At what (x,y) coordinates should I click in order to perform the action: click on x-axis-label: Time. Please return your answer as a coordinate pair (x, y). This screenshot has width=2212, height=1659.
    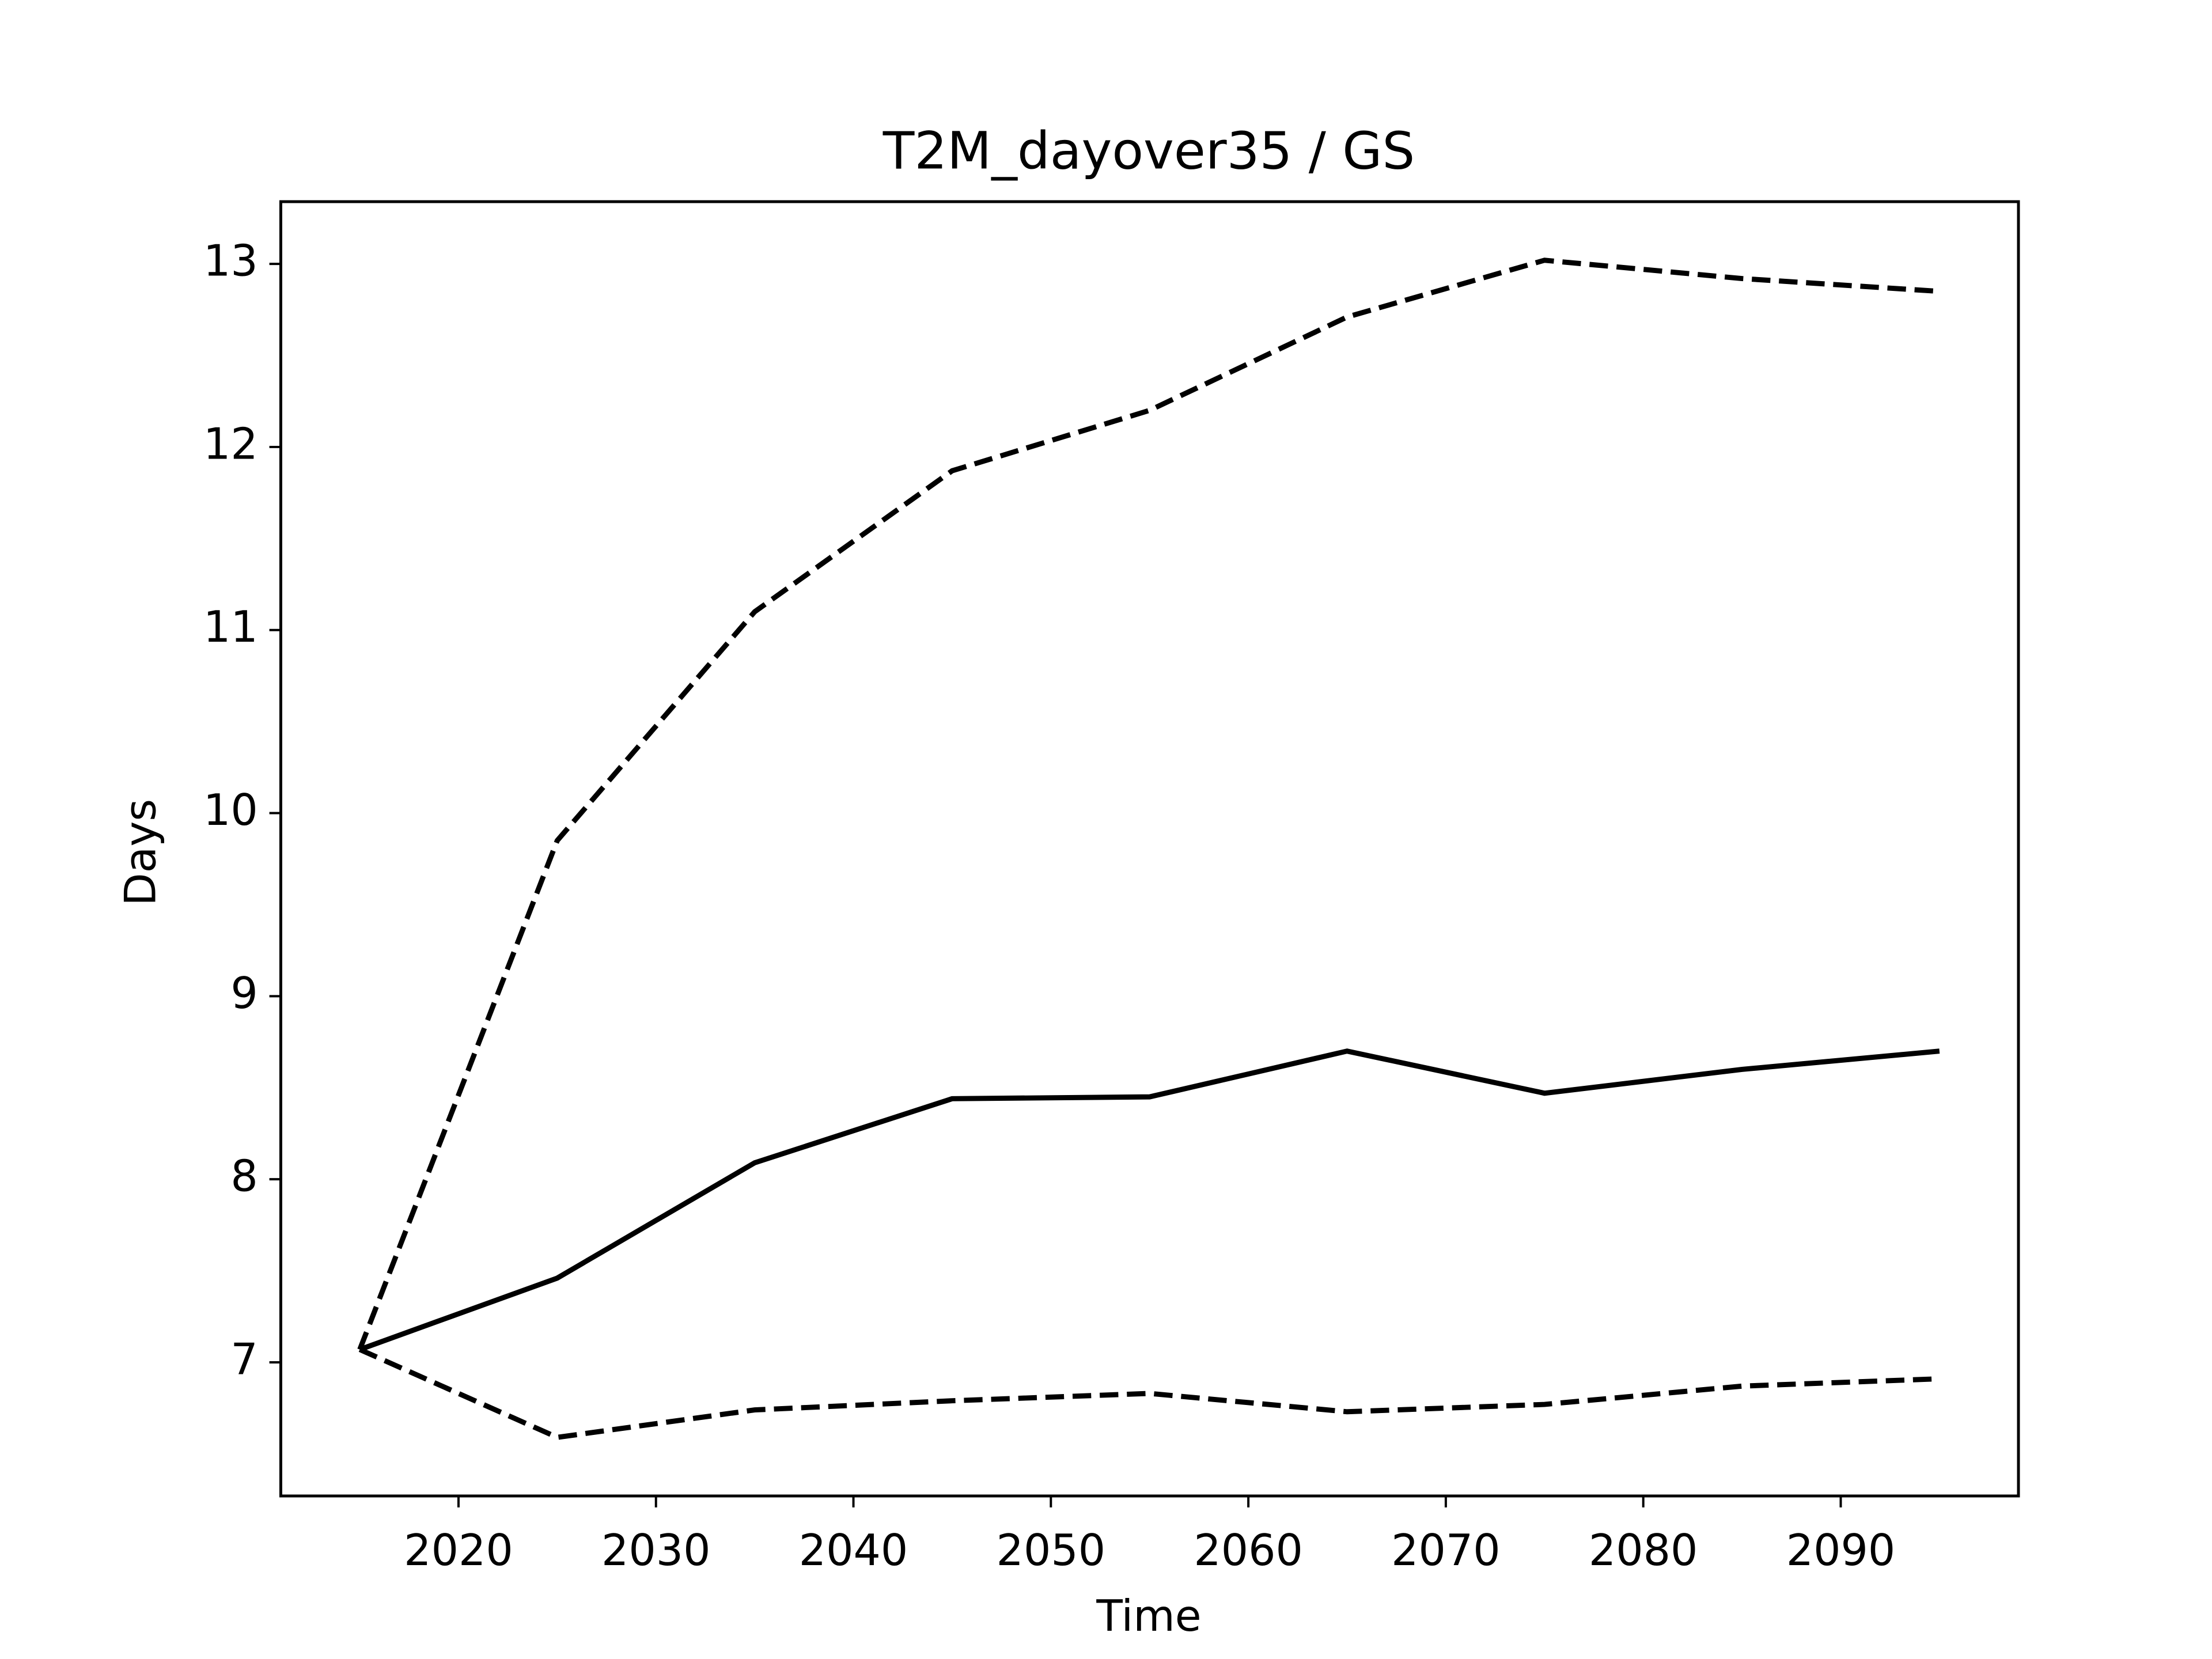
    Looking at the image, I should click on (1148, 1616).